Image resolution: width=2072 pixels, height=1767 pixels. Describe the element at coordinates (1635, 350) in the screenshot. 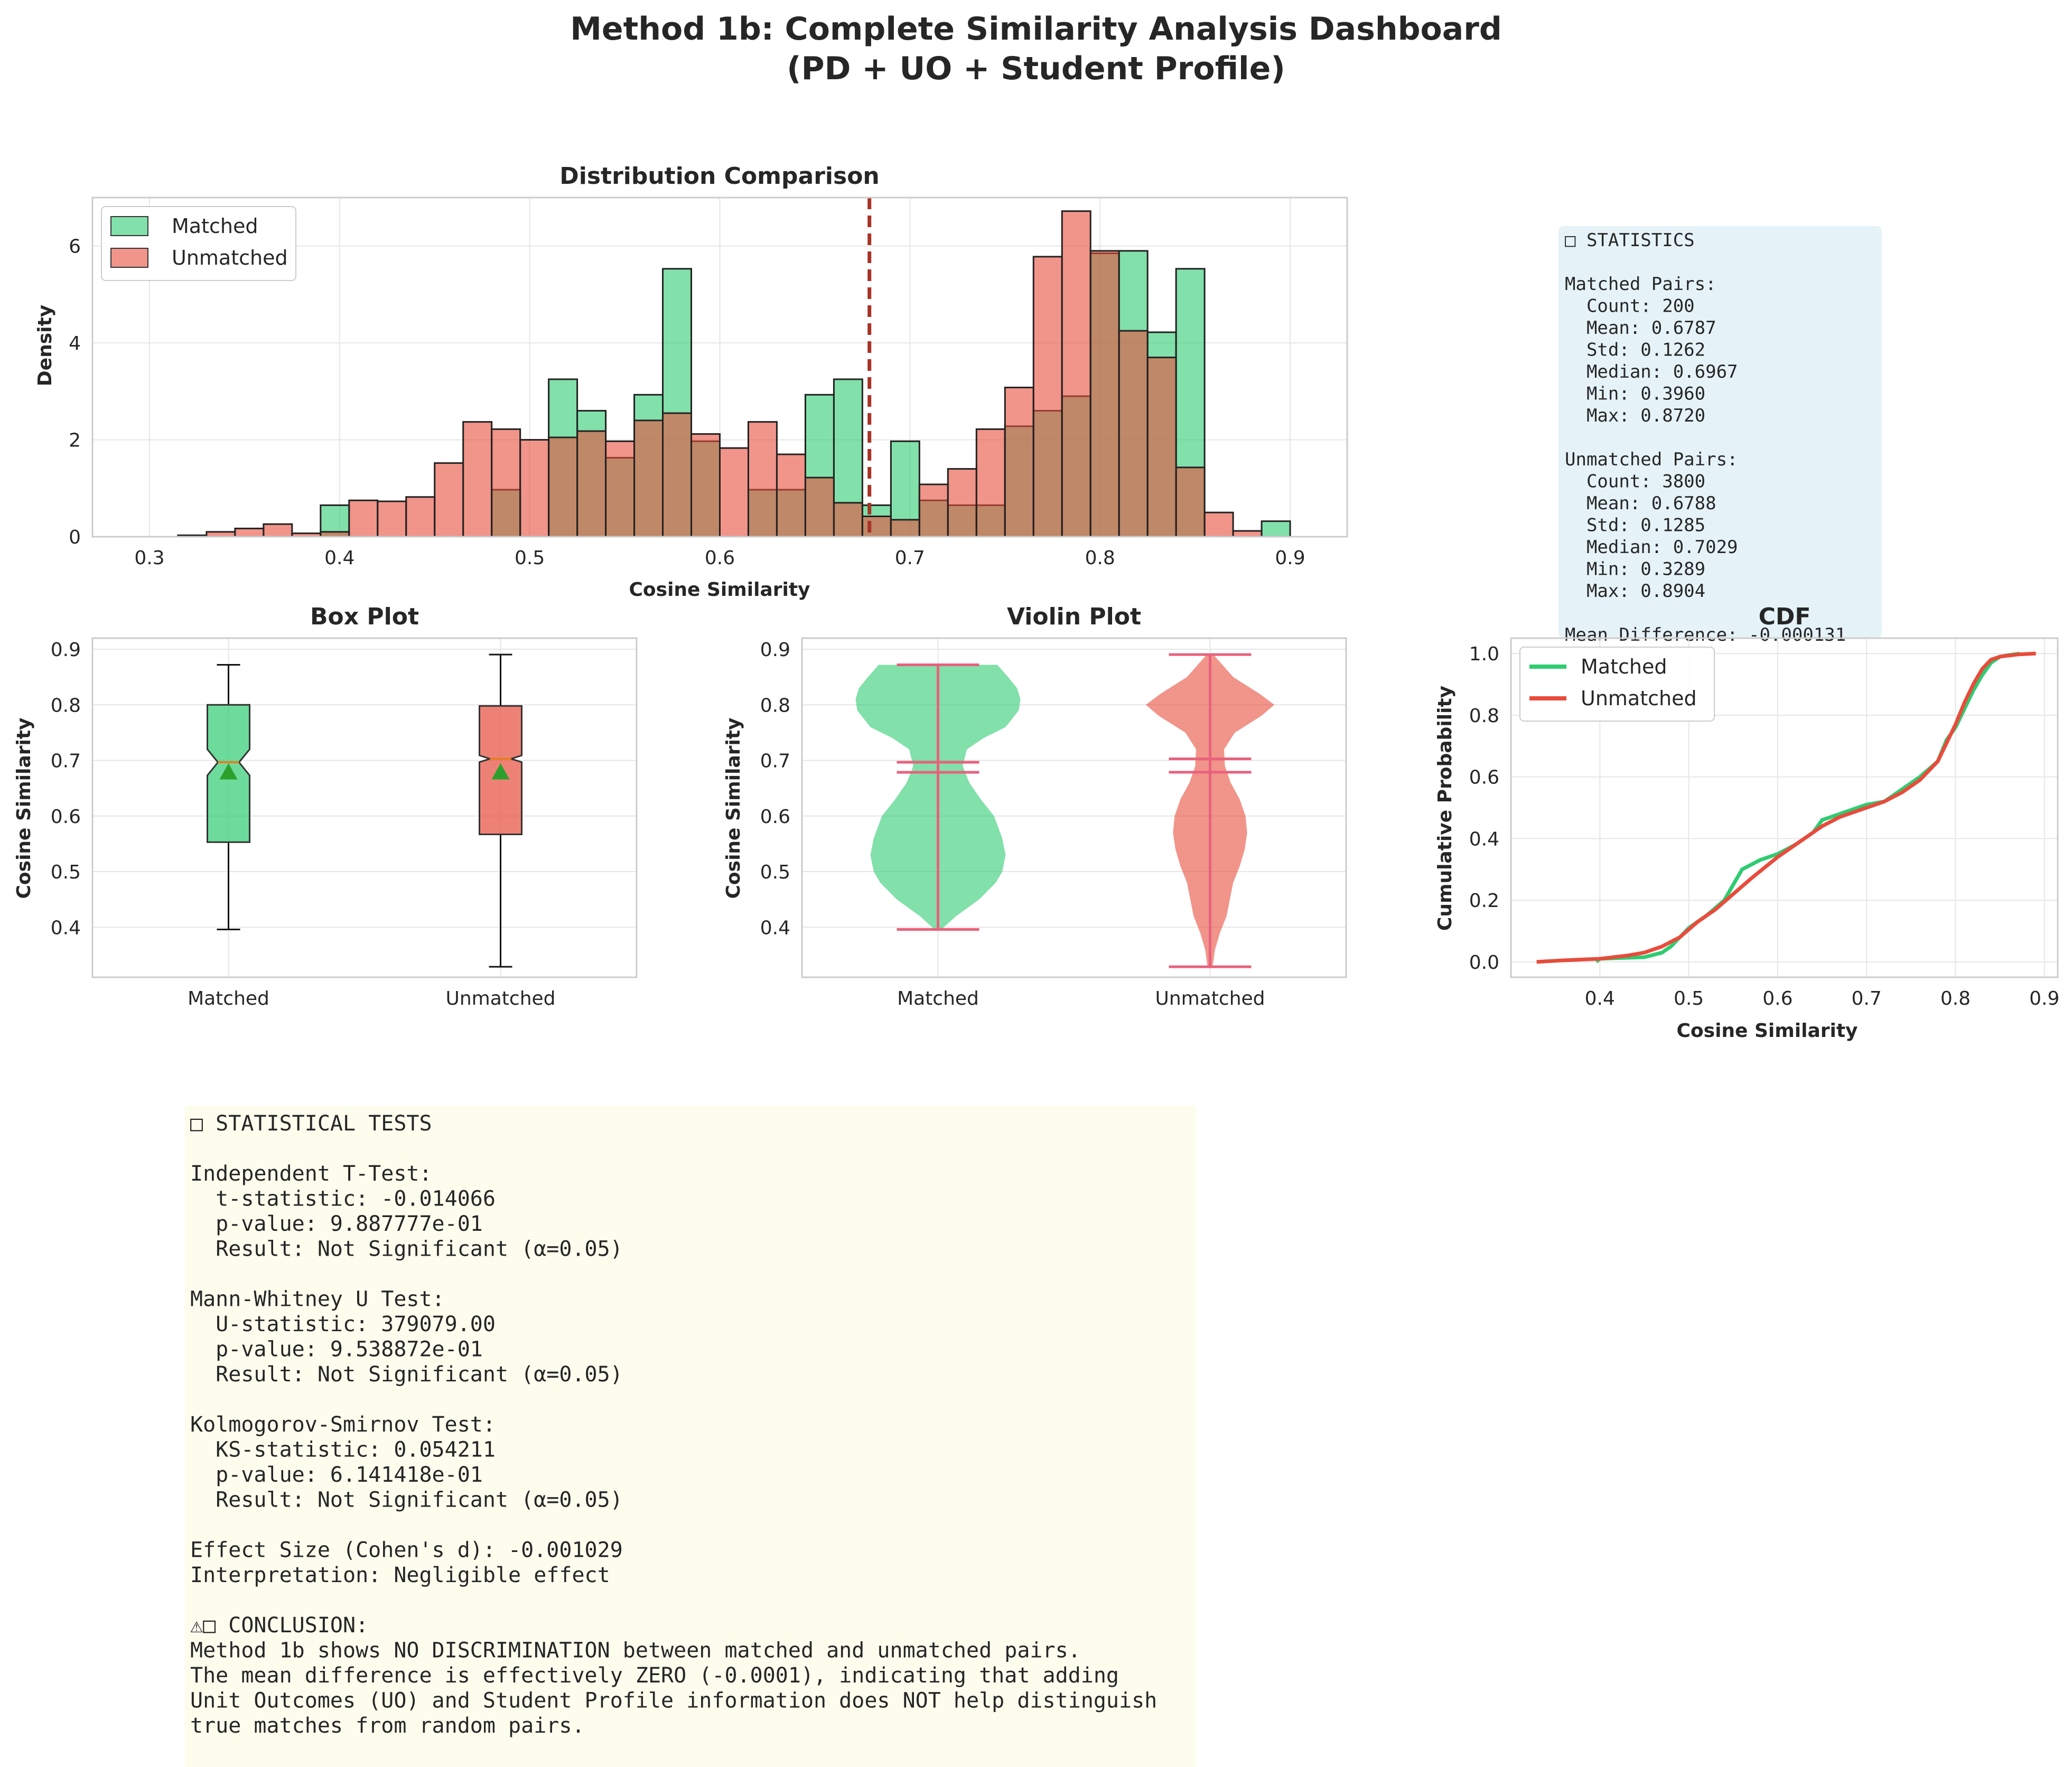

I see `statistics-line: Std: 0.1262` at that location.